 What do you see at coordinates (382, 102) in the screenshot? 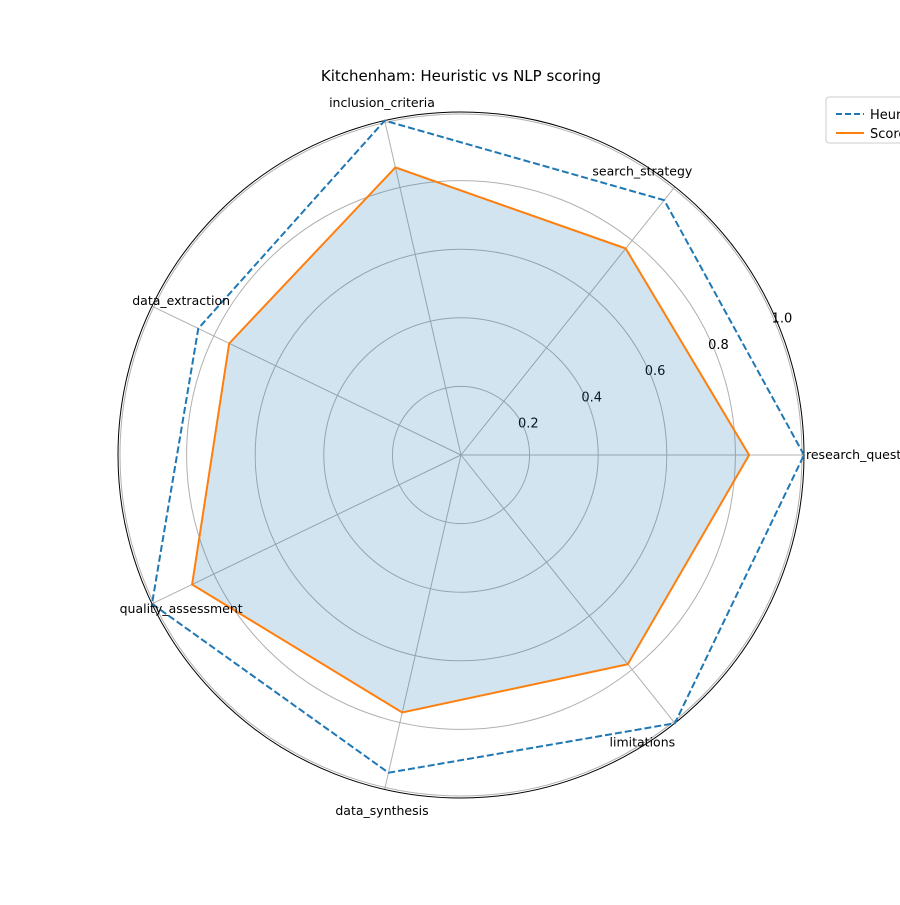
I see `axis-label-inclusion_criteria: inclusion_criteria` at bounding box center [382, 102].